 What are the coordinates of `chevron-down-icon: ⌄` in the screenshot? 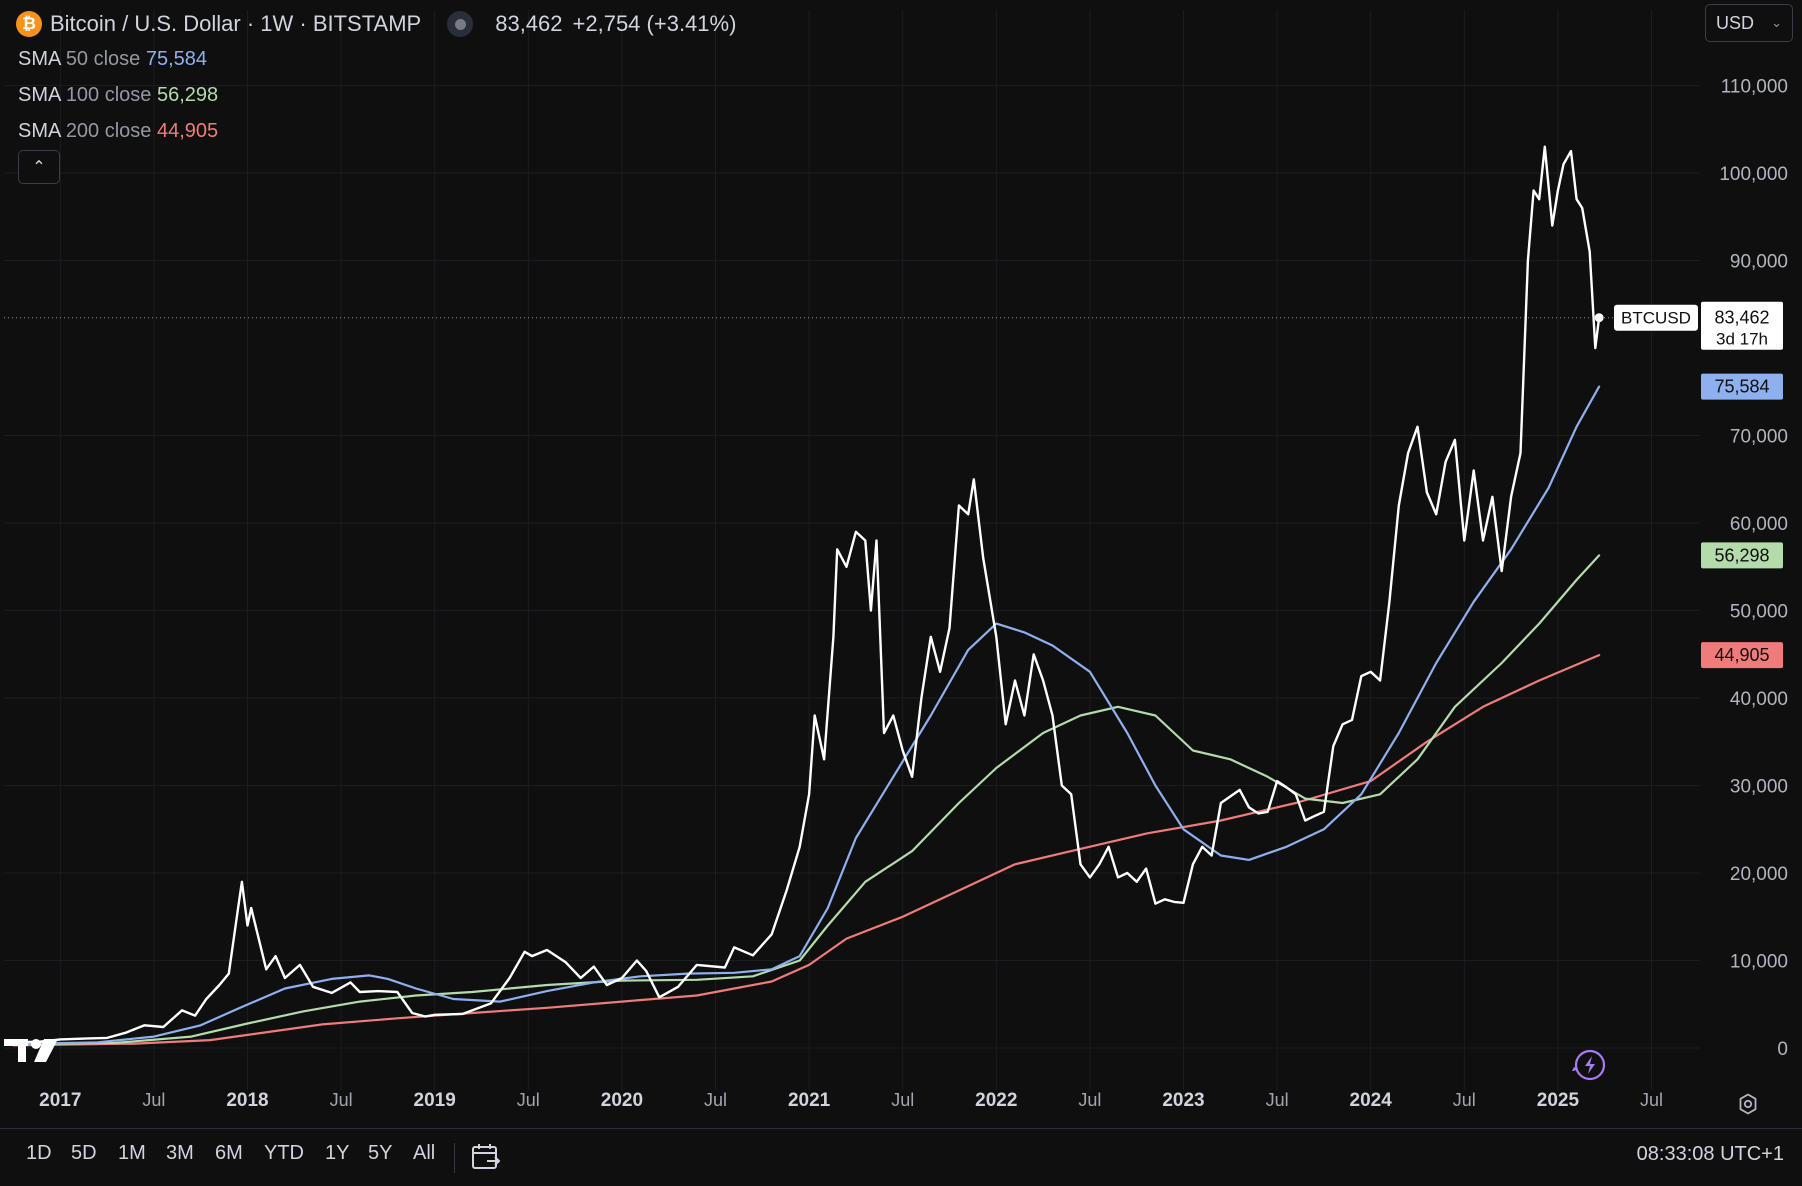 It's located at (1776, 22).